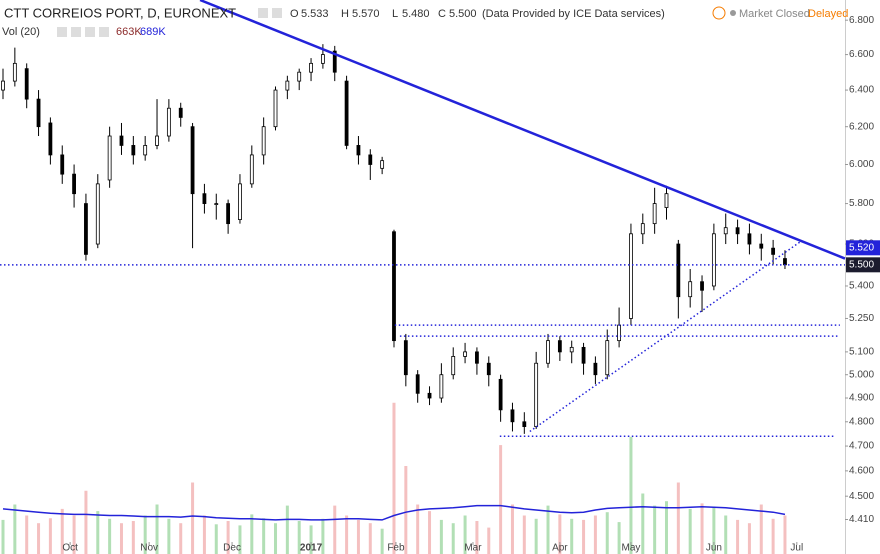 Image resolution: width=880 pixels, height=554 pixels. I want to click on ohlc-key: L, so click(395, 14).